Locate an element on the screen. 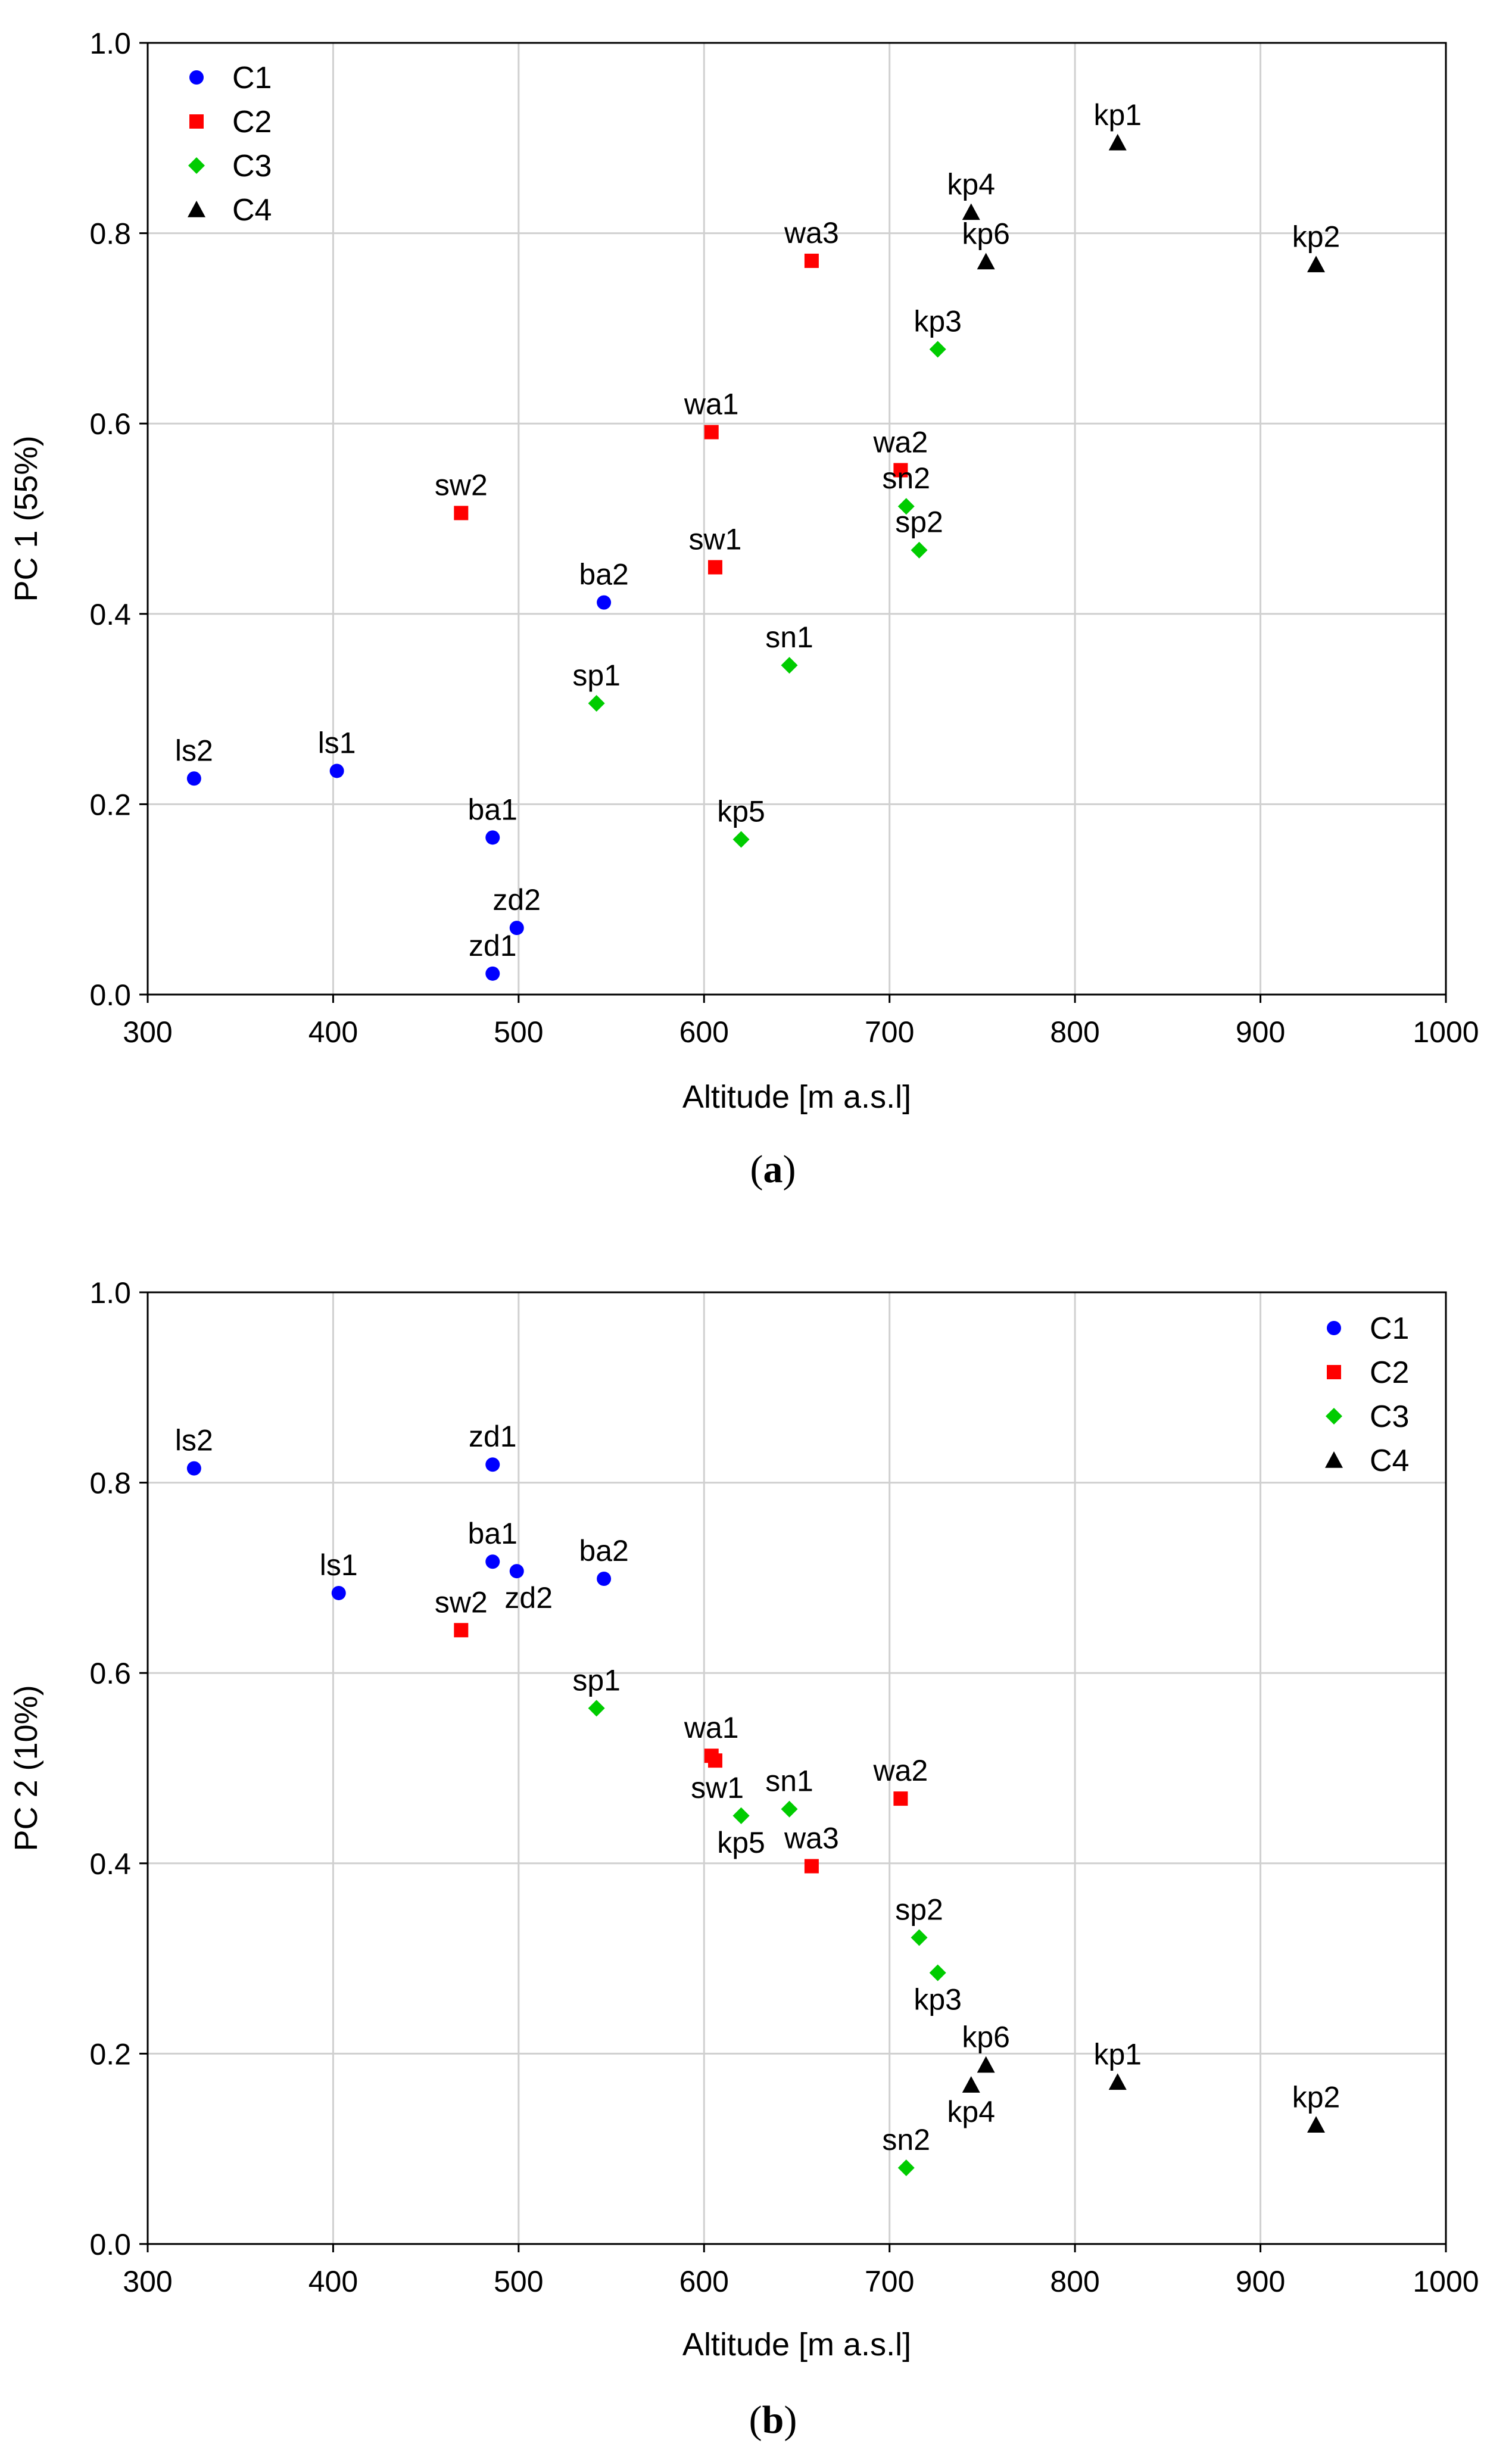 The width and height of the screenshot is (1512, 2456). x-tick-label: 500 is located at coordinates (518, 1032).